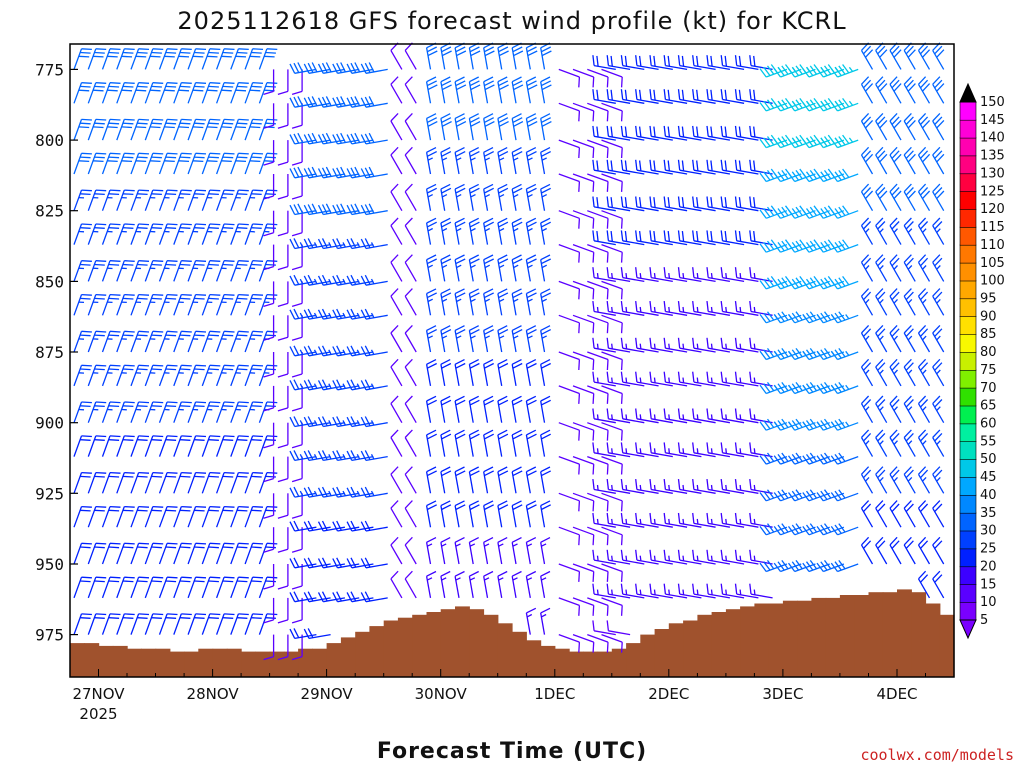  Describe the element at coordinates (49, 69) in the screenshot. I see `y-tick-label: 775` at that location.